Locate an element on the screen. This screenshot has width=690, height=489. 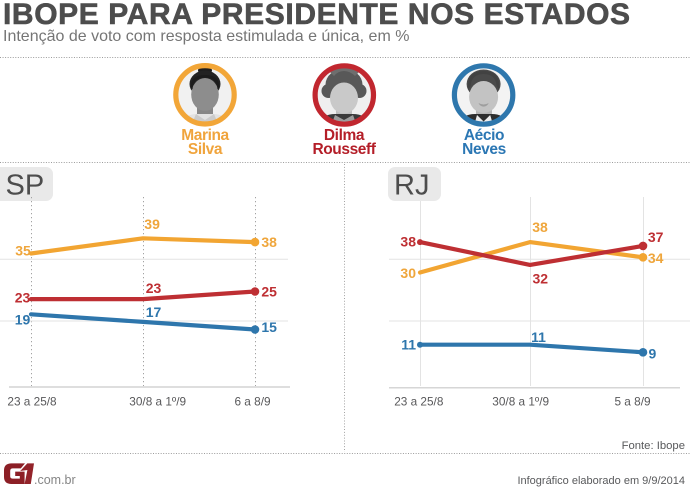
svg-text: 30 is located at coordinates (408, 273).